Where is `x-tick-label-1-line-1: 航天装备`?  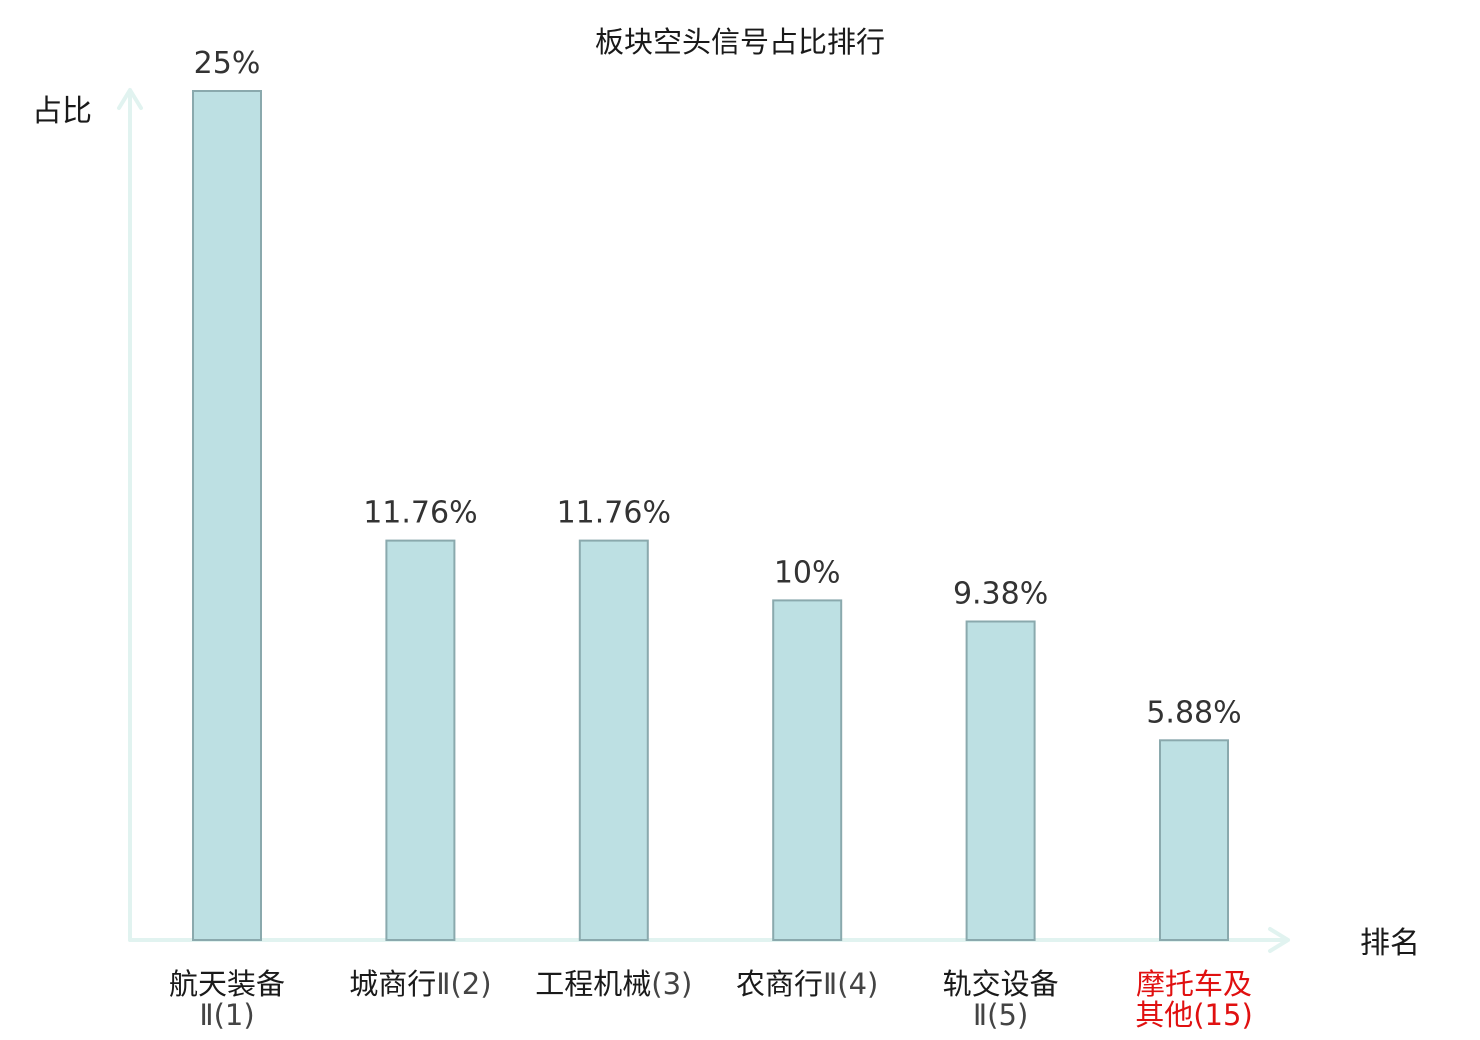
x-tick-label-1-line-1: 航天装备 is located at coordinates (227, 984).